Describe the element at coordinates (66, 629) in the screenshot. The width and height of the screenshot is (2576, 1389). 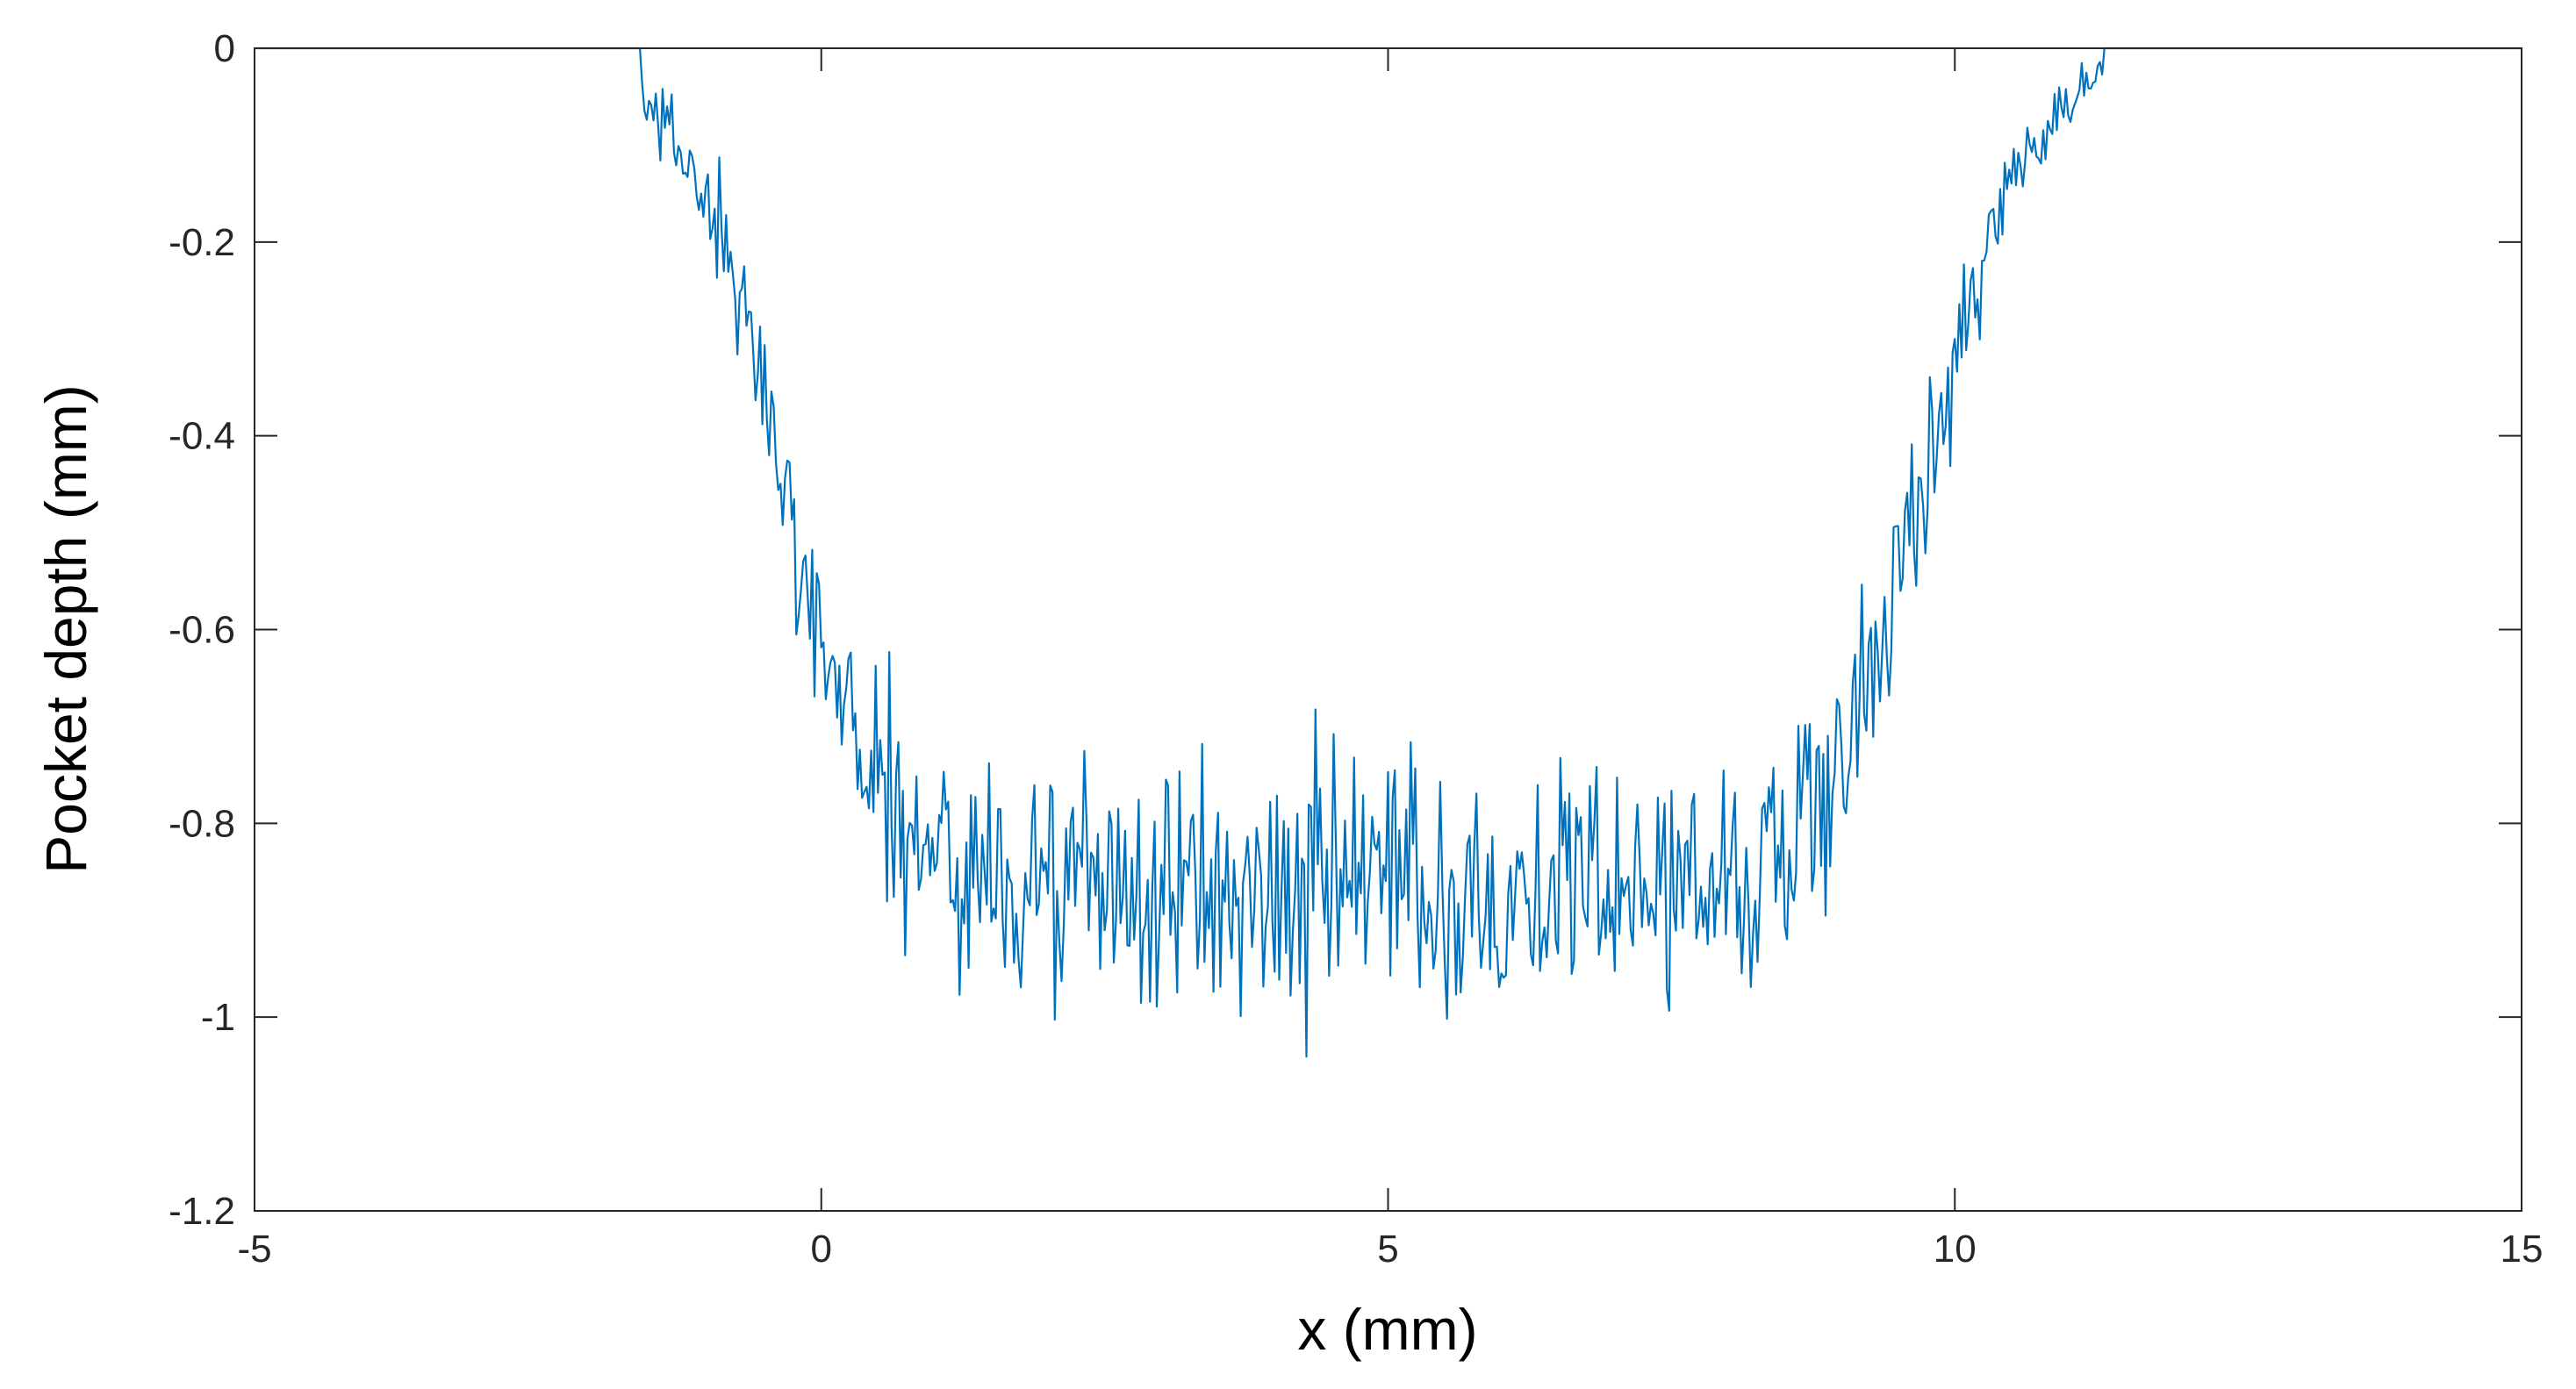
I see `y-axis-title: Pocket depth (mm)` at that location.